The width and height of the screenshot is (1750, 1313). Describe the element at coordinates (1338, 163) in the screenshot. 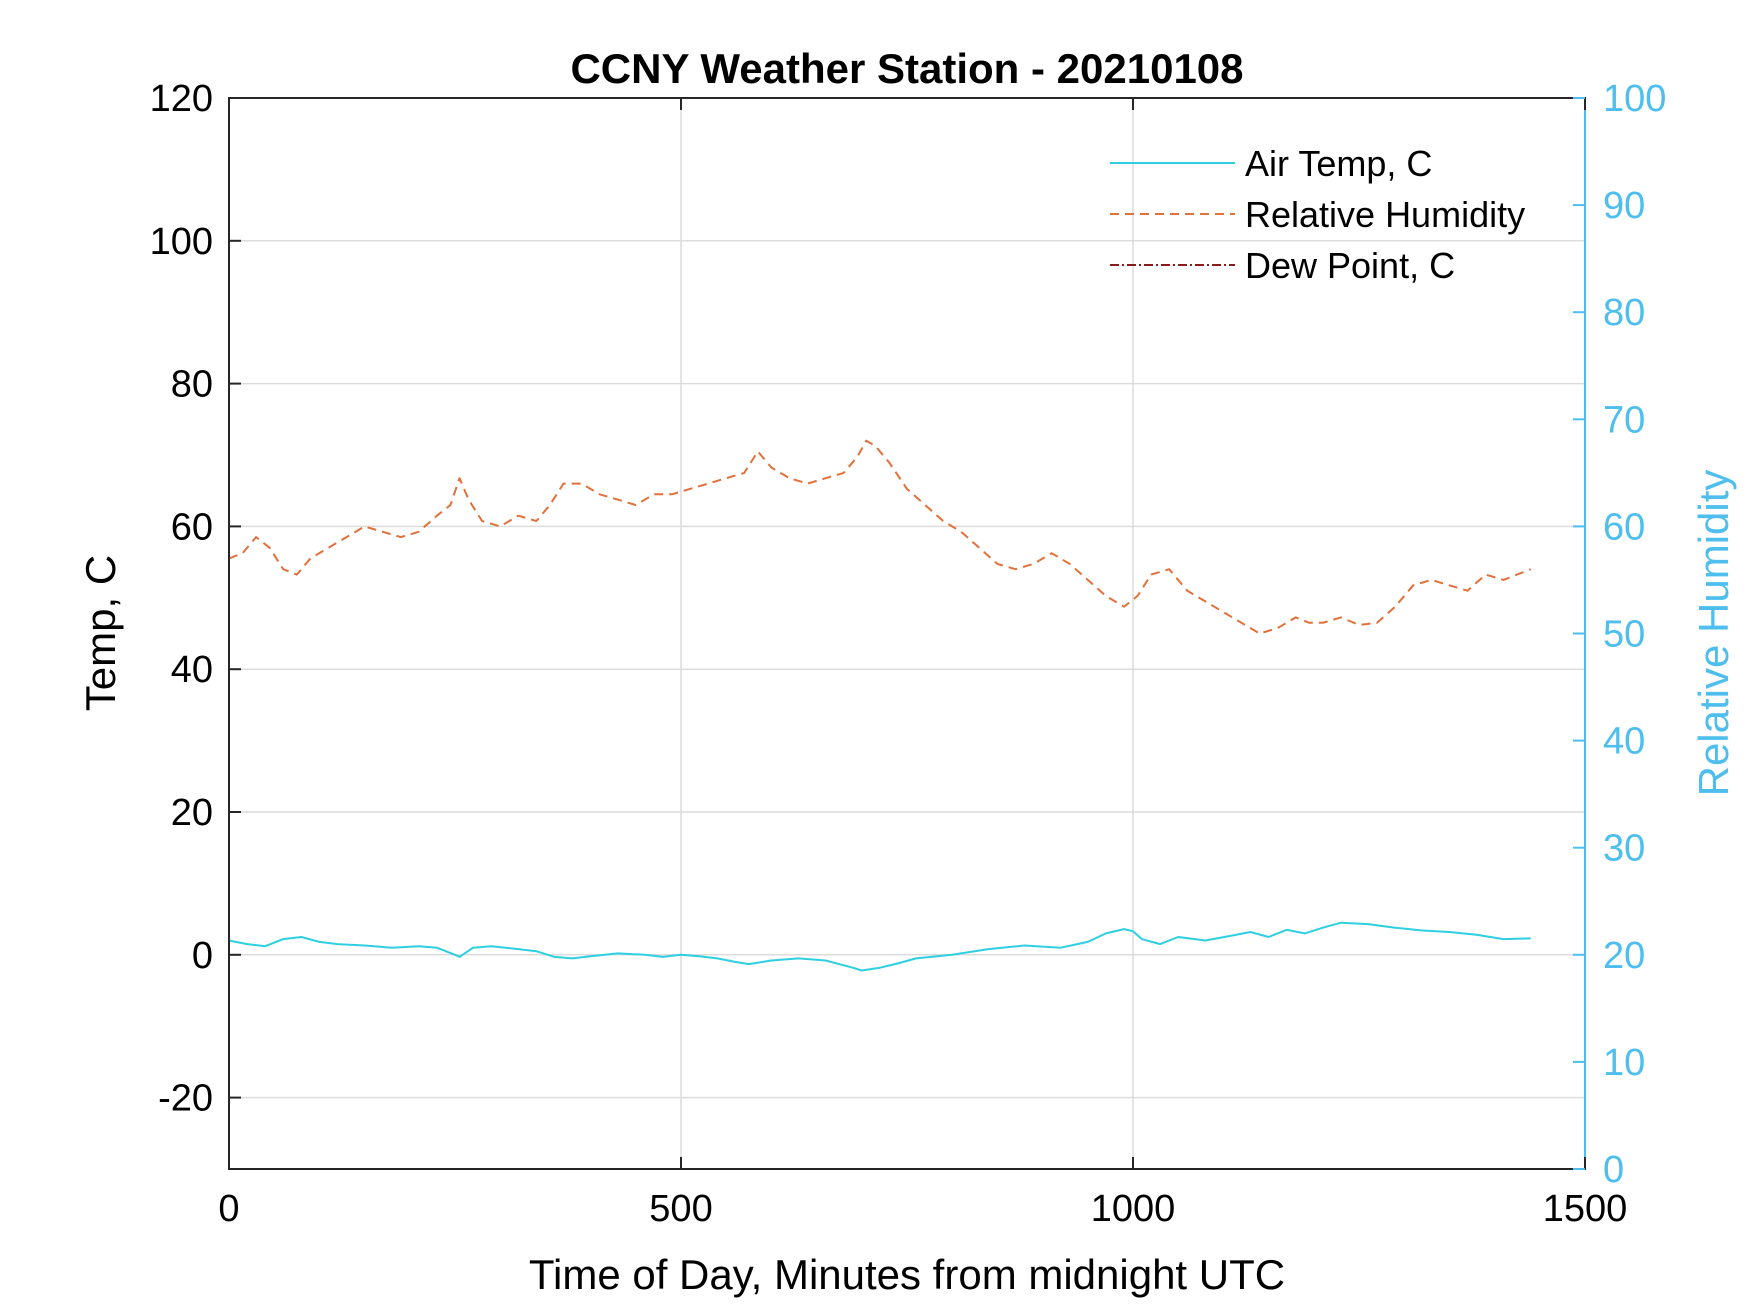

I see `legend-label-air-temp: Air Temp, C` at that location.